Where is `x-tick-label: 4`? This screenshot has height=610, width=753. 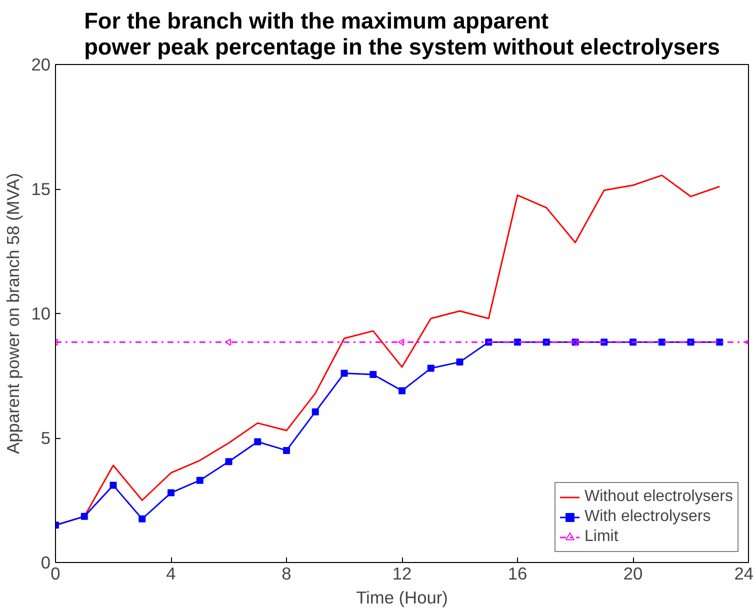
x-tick-label: 4 is located at coordinates (171, 574).